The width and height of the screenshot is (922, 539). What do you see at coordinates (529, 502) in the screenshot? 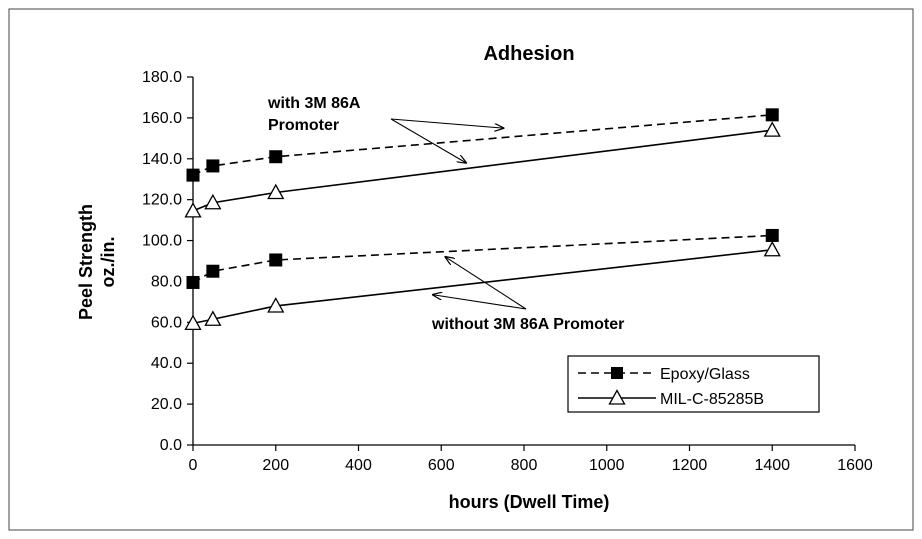
I see `x-axis-title: hours (Dwell Time)` at bounding box center [529, 502].